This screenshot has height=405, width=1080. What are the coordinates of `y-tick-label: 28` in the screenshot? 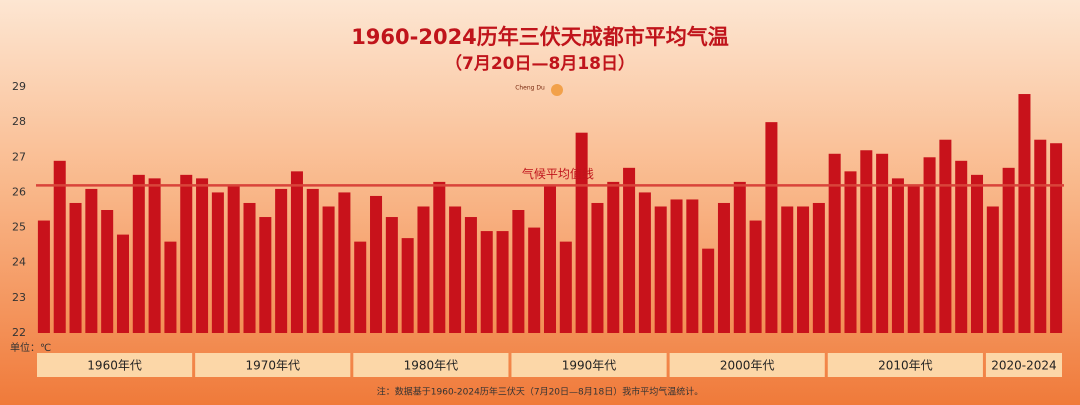 It's located at (19, 121).